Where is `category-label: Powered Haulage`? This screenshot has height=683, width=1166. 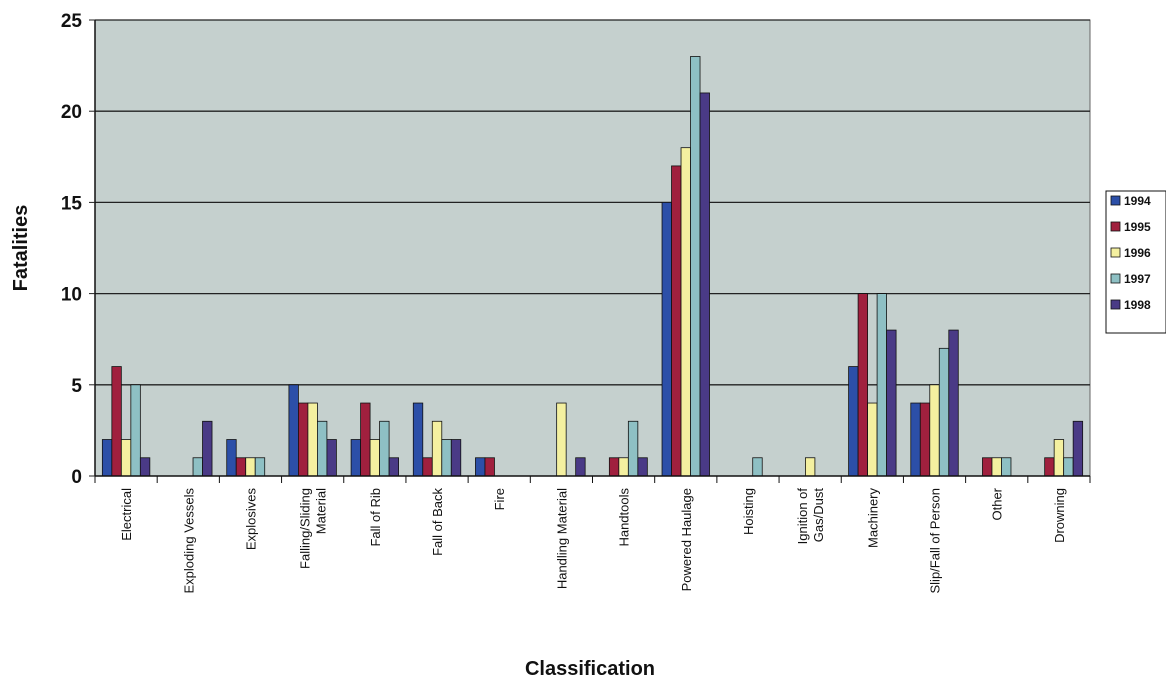 category-label: Powered Haulage is located at coordinates (686, 539).